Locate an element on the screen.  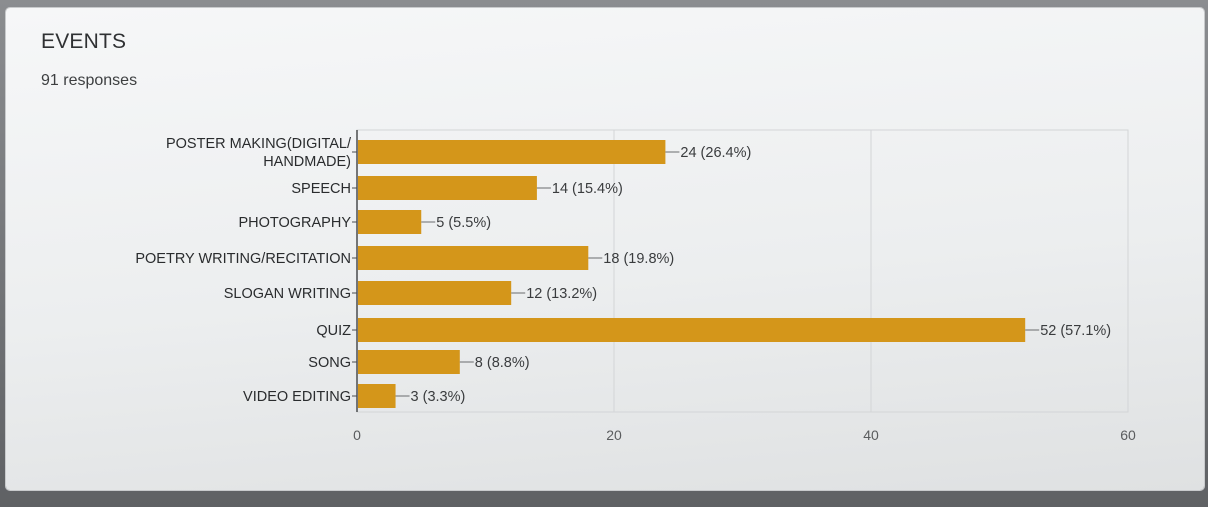
category-label: SONG is located at coordinates (329, 363).